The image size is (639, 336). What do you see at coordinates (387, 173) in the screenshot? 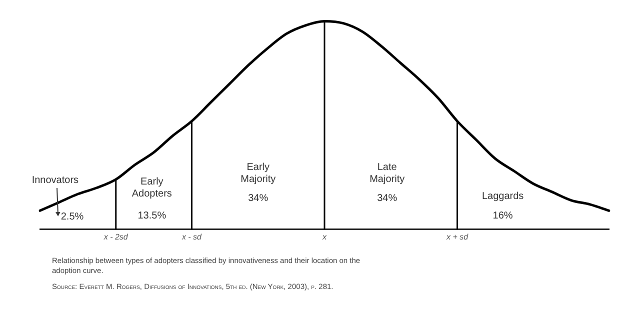
I see `annotation: Late Majority` at bounding box center [387, 173].